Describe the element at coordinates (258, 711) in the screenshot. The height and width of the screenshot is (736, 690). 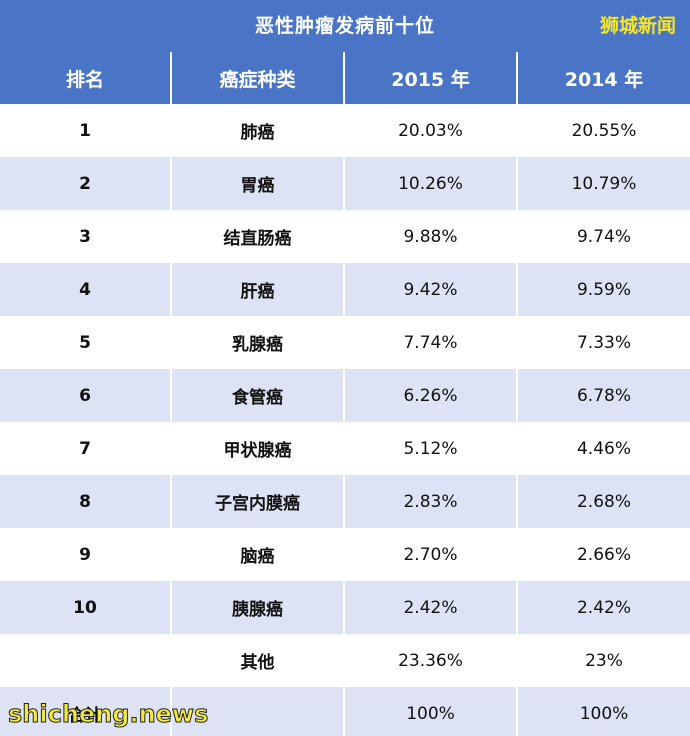
I see `cancer-type-cell` at that location.